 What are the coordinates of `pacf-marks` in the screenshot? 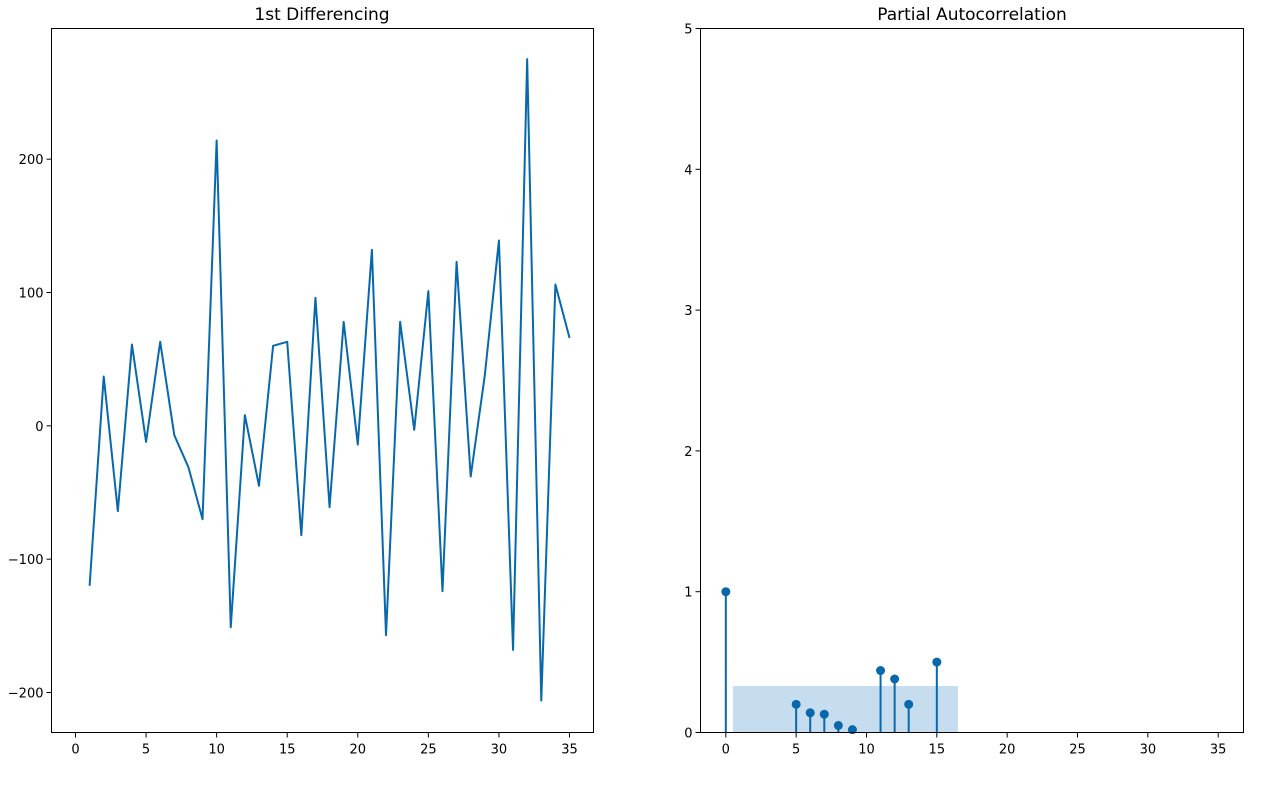 It's located at (831, 661).